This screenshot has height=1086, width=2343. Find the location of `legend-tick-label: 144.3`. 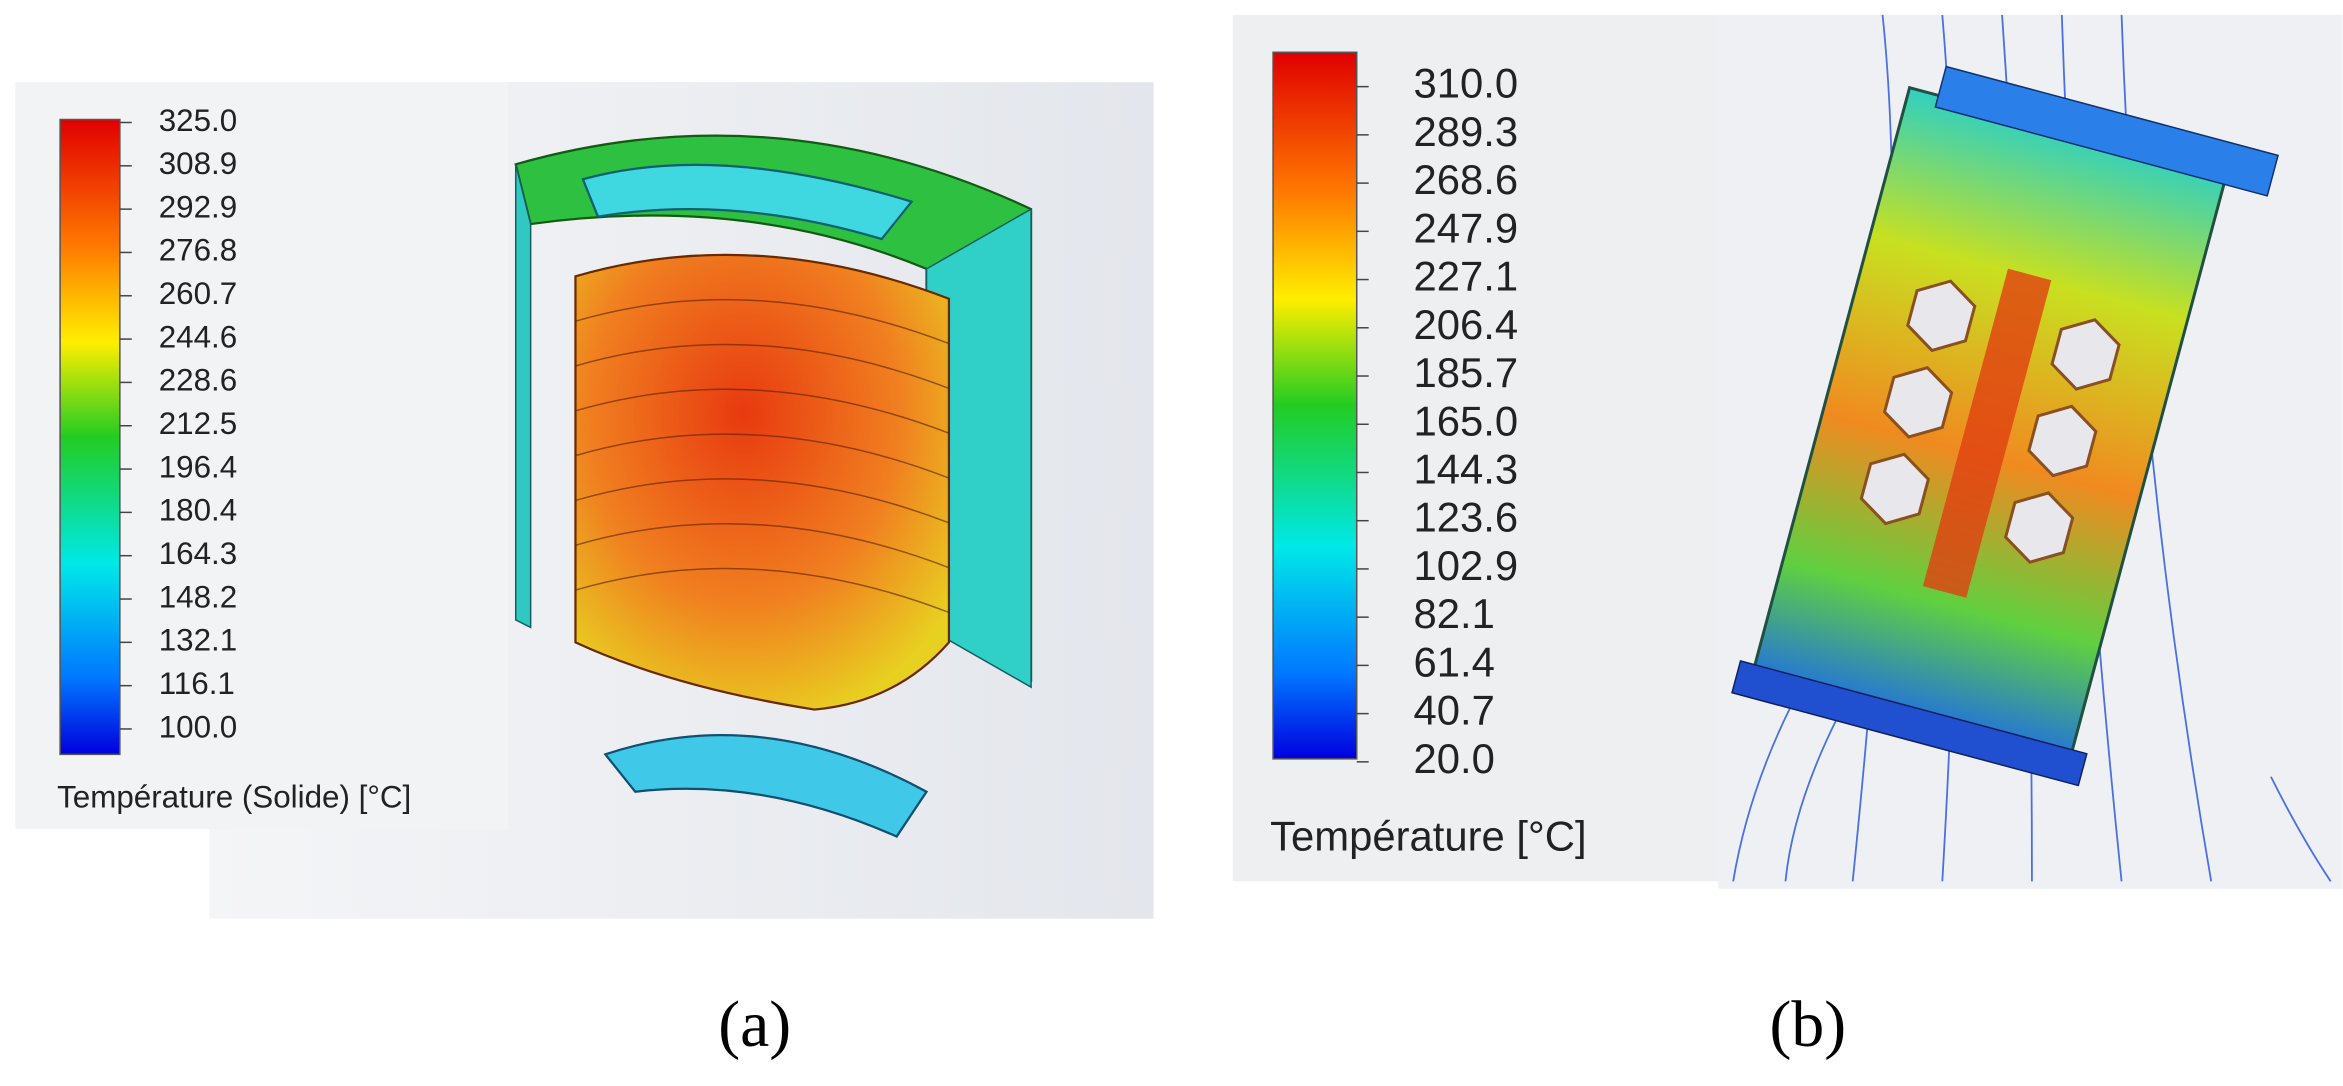

legend-tick-label: 144.3 is located at coordinates (1465, 469).